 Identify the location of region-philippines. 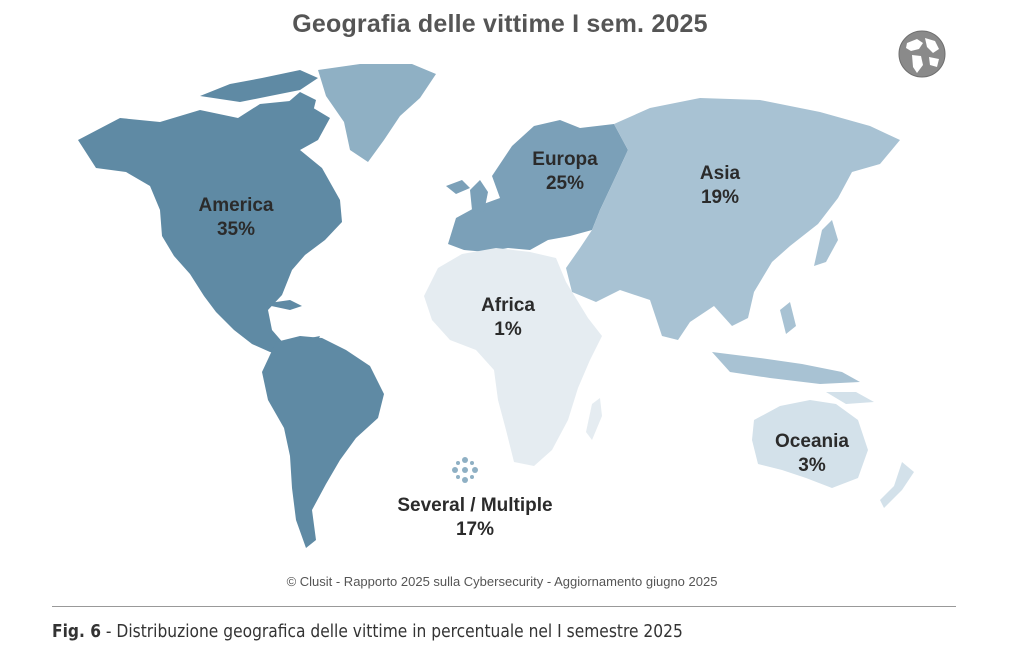
(788, 318).